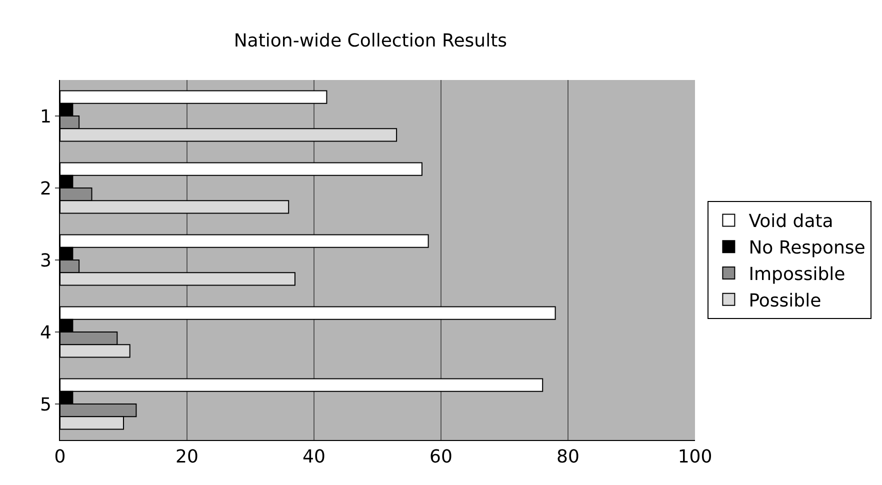 The image size is (882, 485). Describe the element at coordinates (797, 275) in the screenshot. I see `legend-label: Impossible` at that location.